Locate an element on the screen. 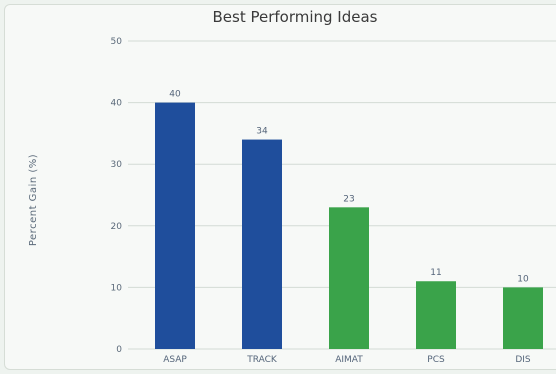 The width and height of the screenshot is (556, 374). y-tick-label: 0 is located at coordinates (119, 350).